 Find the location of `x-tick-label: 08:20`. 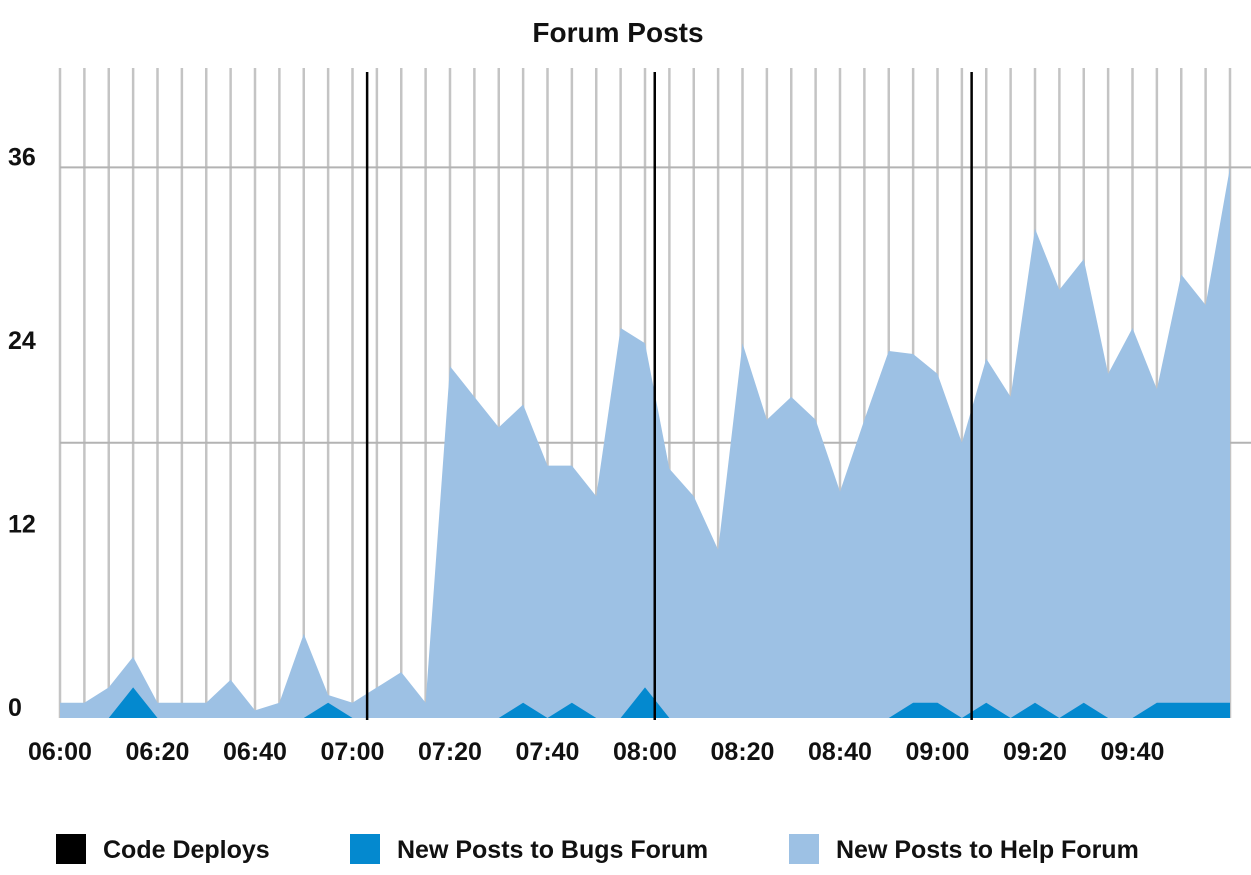

x-tick-label: 08:20 is located at coordinates (743, 752).